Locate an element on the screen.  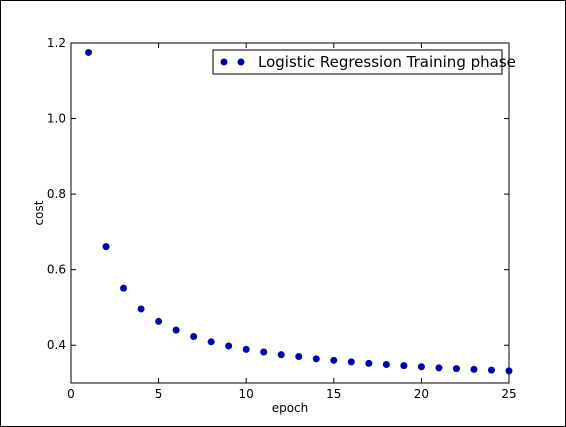
y-tick-label: 0.6 is located at coordinates (56, 270).